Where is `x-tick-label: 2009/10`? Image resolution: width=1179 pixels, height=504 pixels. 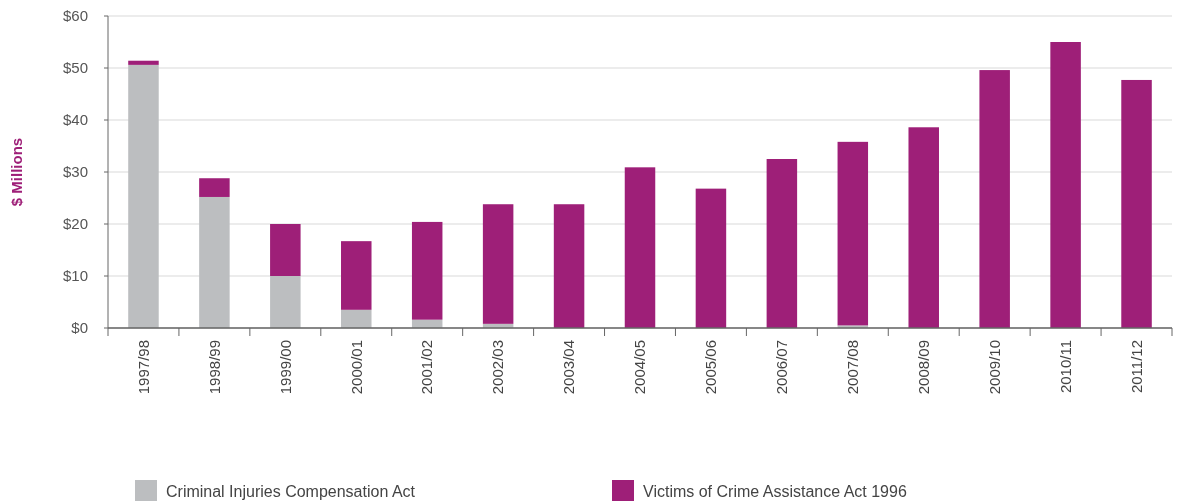 x-tick-label: 2009/10 is located at coordinates (994, 367).